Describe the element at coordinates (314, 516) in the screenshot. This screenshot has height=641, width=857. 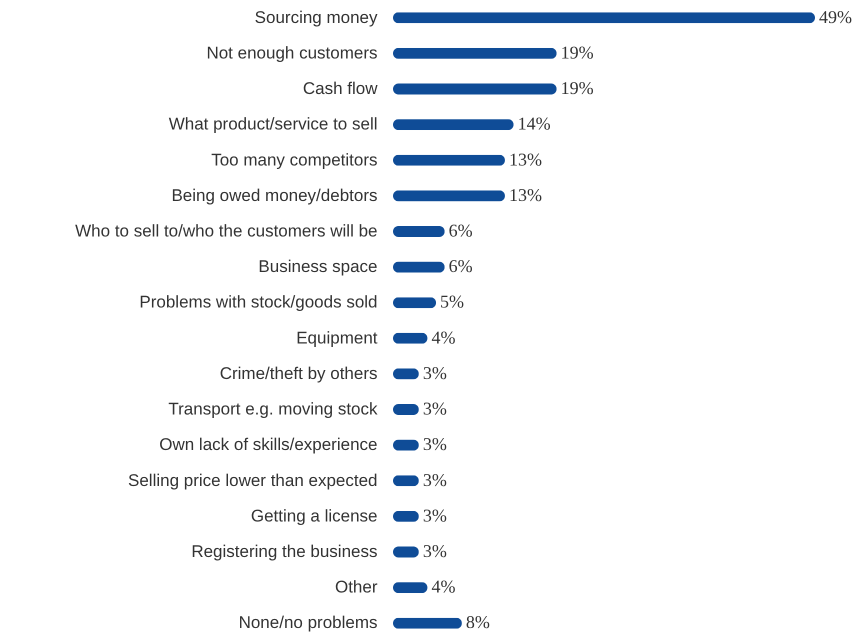
I see `y-tick-label: Getting a license` at that location.